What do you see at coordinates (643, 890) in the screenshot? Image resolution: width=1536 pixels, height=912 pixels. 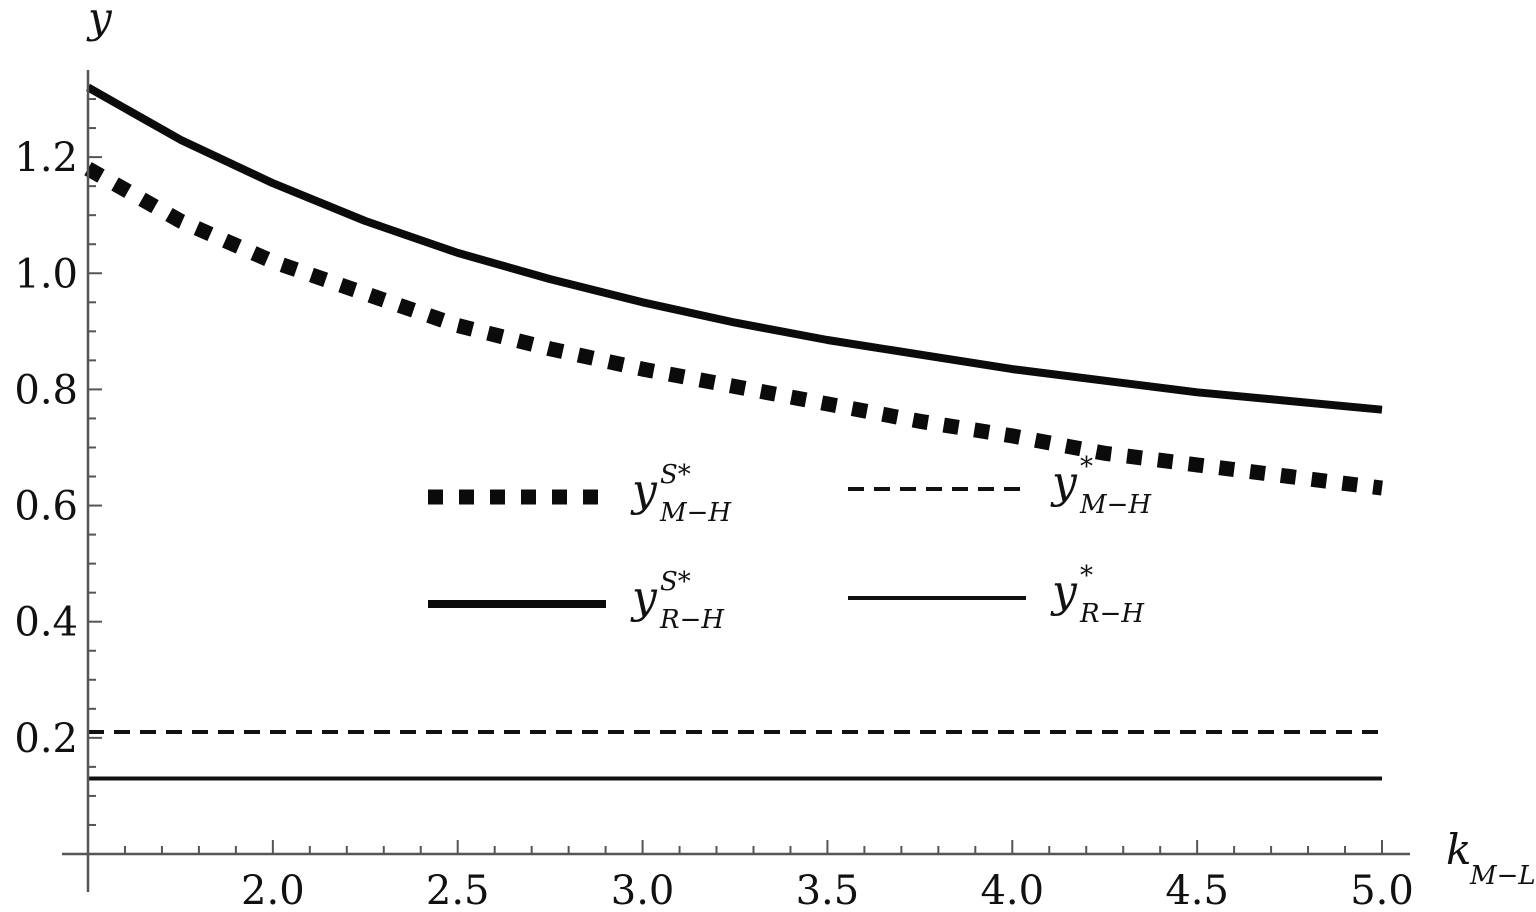 I see `x-tick-label: 3.0` at bounding box center [643, 890].